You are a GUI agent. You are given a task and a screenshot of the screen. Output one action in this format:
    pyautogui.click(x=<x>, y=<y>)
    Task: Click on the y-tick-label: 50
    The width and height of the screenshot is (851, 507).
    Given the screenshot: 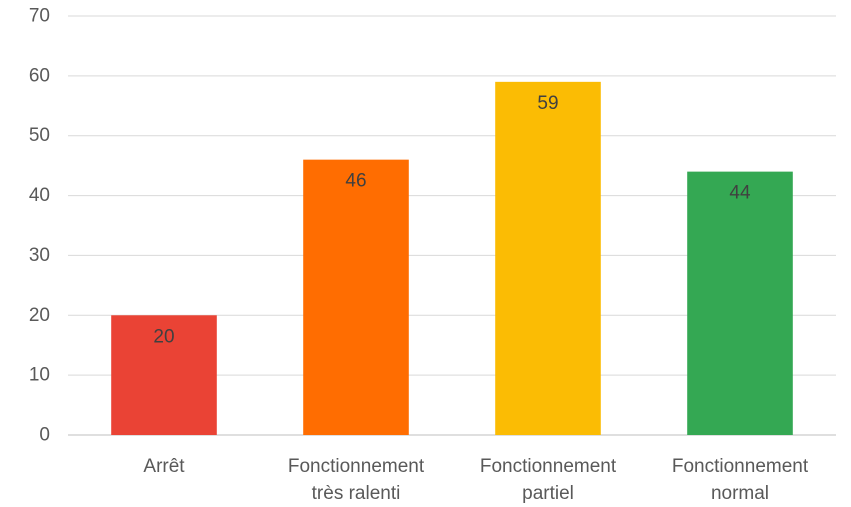 What is the action you would take?
    pyautogui.click(x=39, y=135)
    